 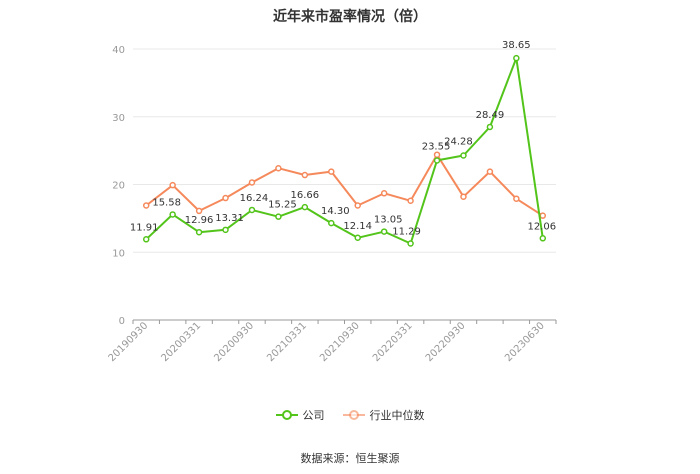 What do you see at coordinates (393, 342) in the screenshot?
I see `x-tick-label: 20220331` at bounding box center [393, 342].